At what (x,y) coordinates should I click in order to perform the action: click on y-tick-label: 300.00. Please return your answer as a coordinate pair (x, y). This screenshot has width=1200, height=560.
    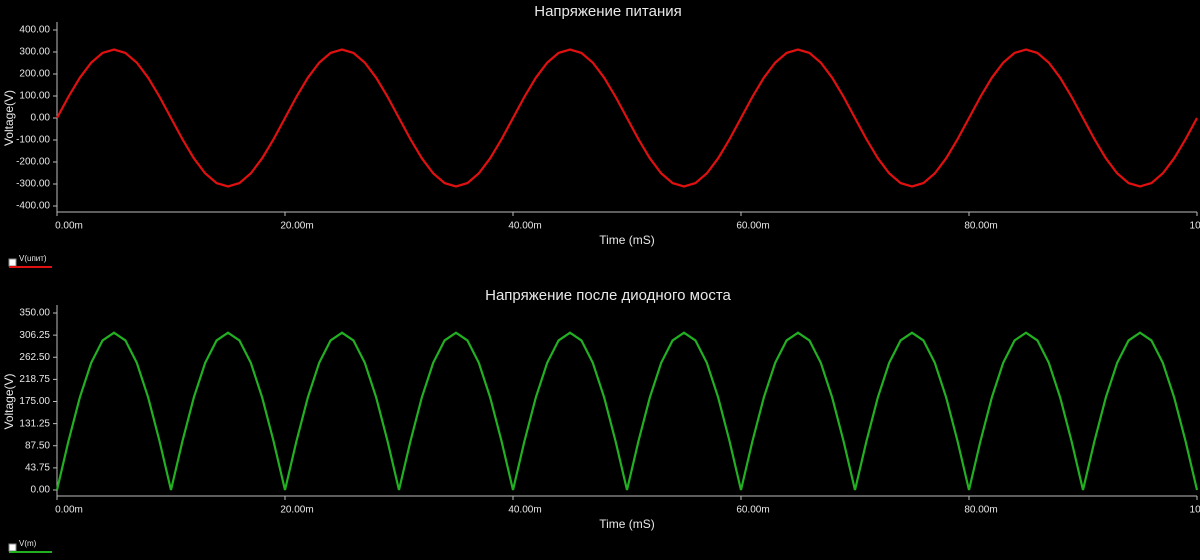
    Looking at the image, I should click on (34, 52).